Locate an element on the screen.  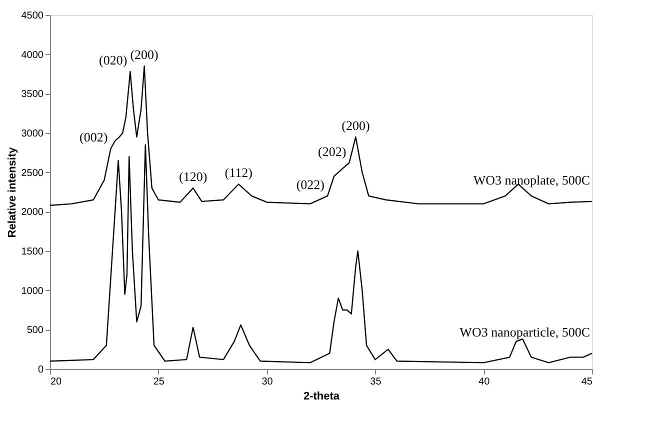
y-tick-label: 3000 is located at coordinates (32, 134).